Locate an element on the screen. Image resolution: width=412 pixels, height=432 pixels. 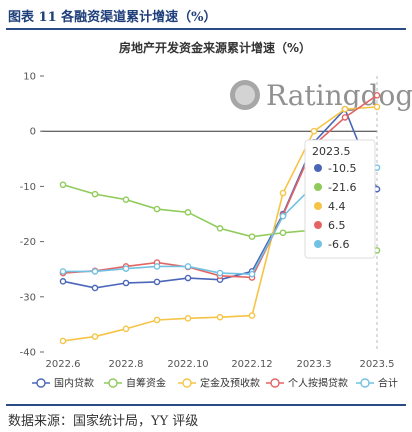
tooltip-box is located at coordinates (340, 199).